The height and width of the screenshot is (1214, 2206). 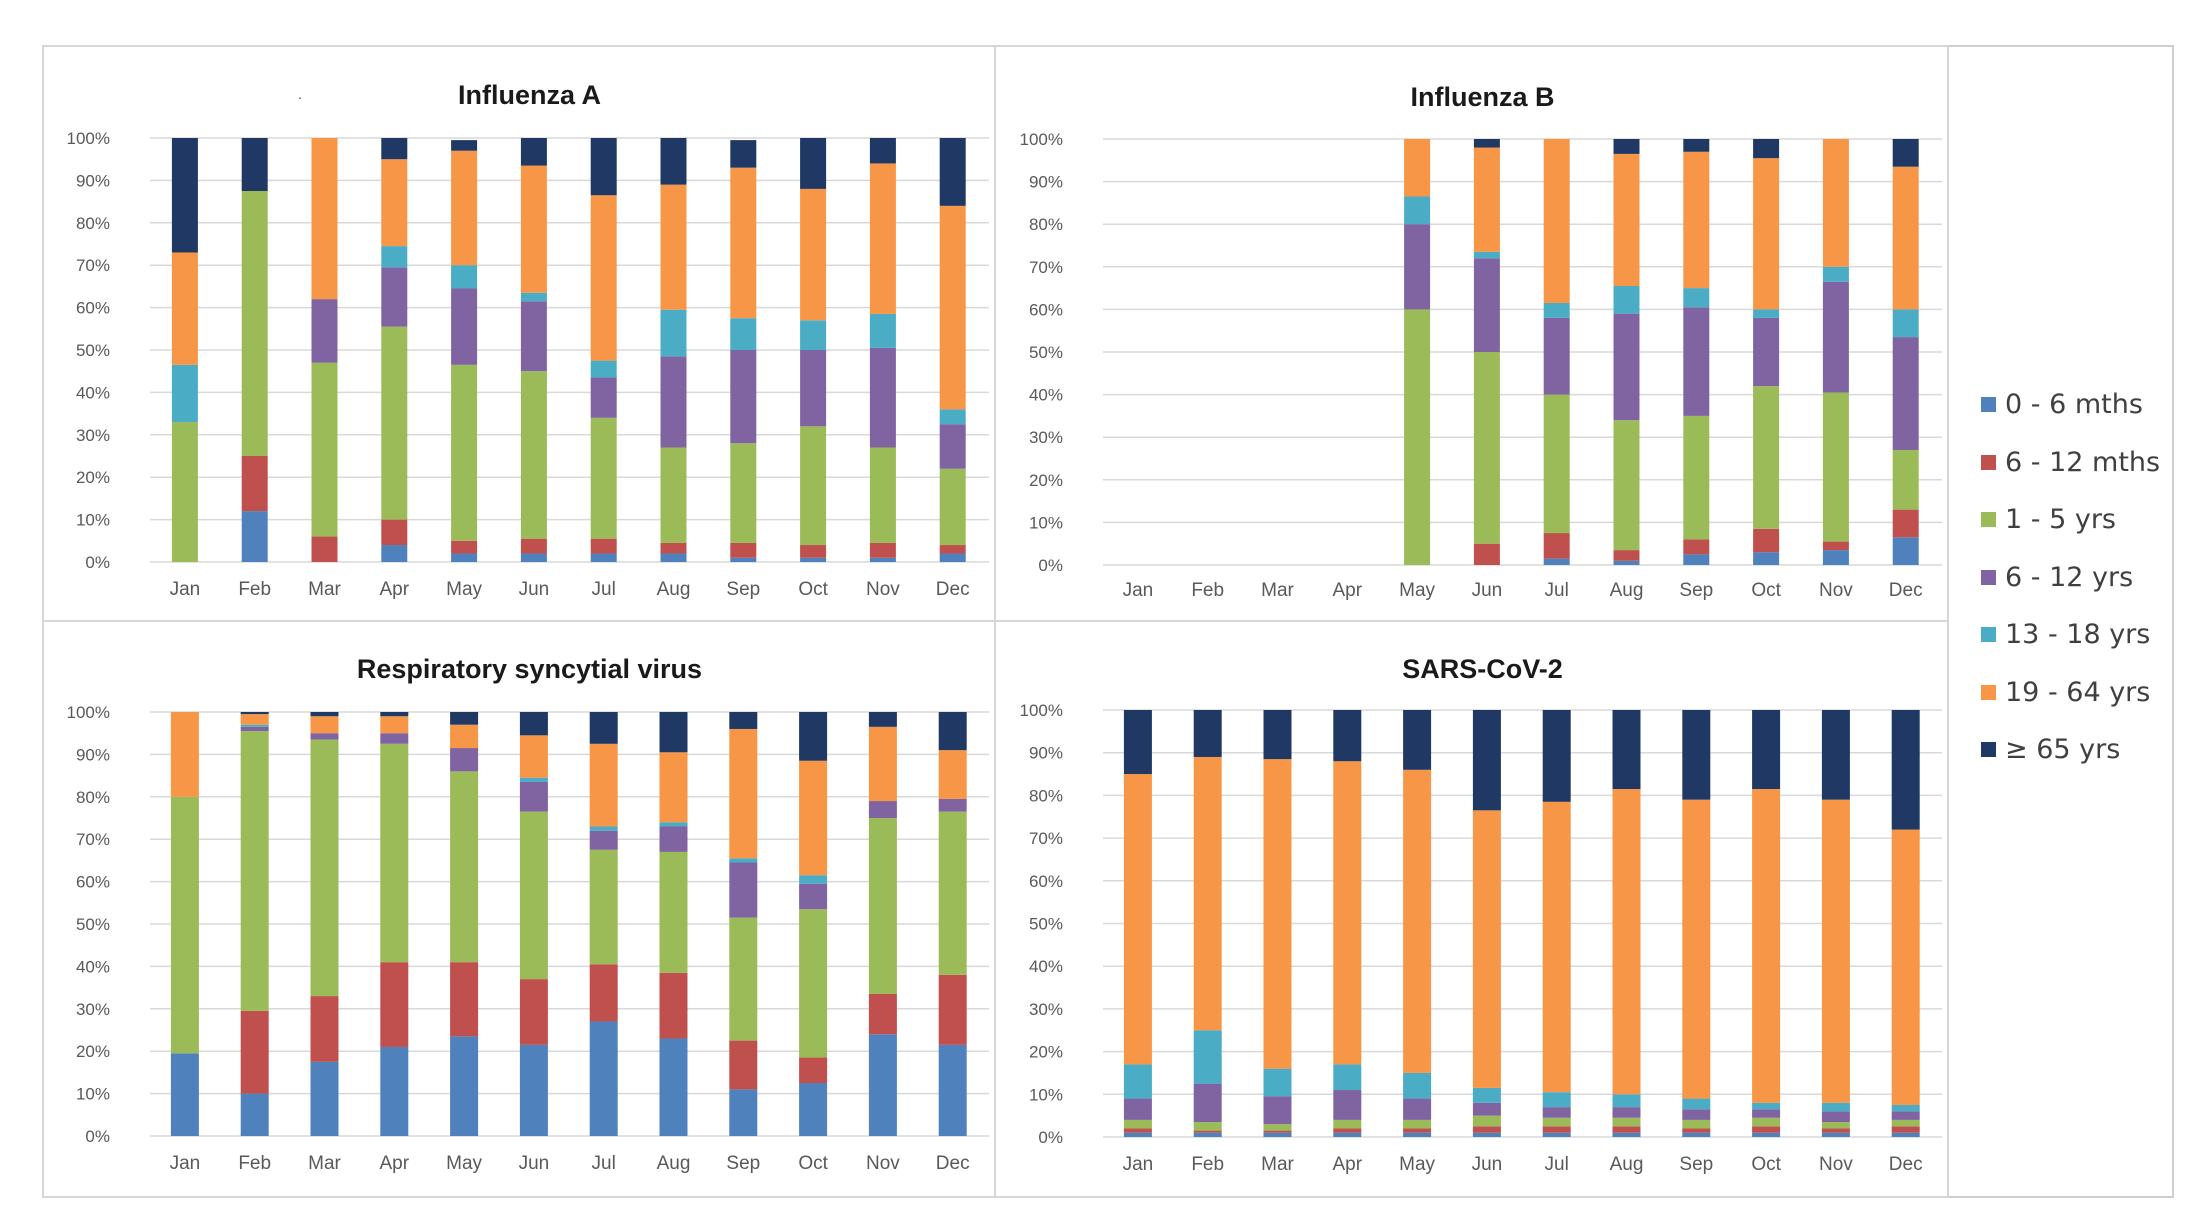 I want to click on y-tick-label: 0%, so click(x=1050, y=565).